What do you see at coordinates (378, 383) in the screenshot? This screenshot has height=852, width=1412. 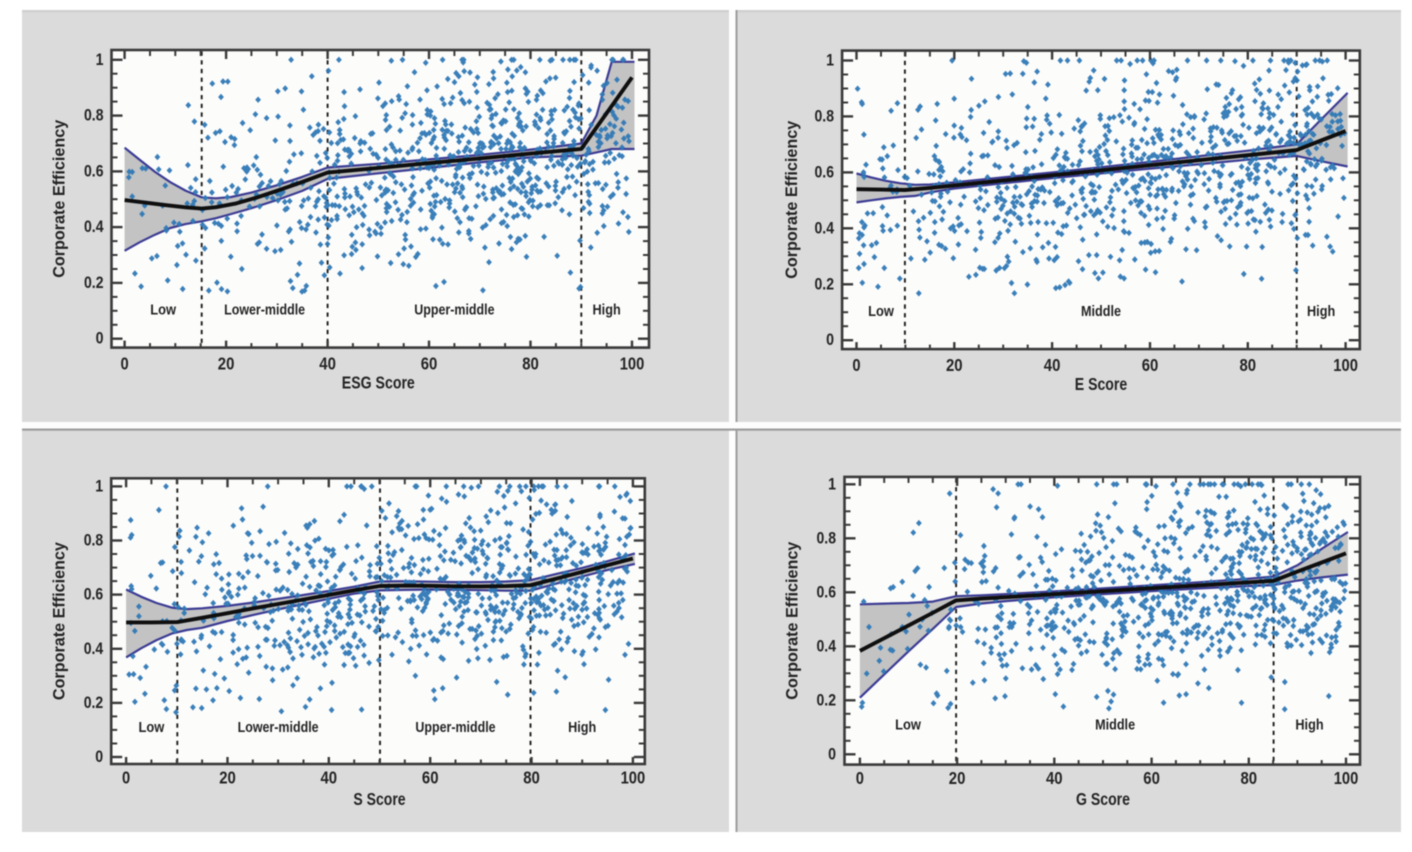 I see `svg-text: ESG Score` at bounding box center [378, 383].